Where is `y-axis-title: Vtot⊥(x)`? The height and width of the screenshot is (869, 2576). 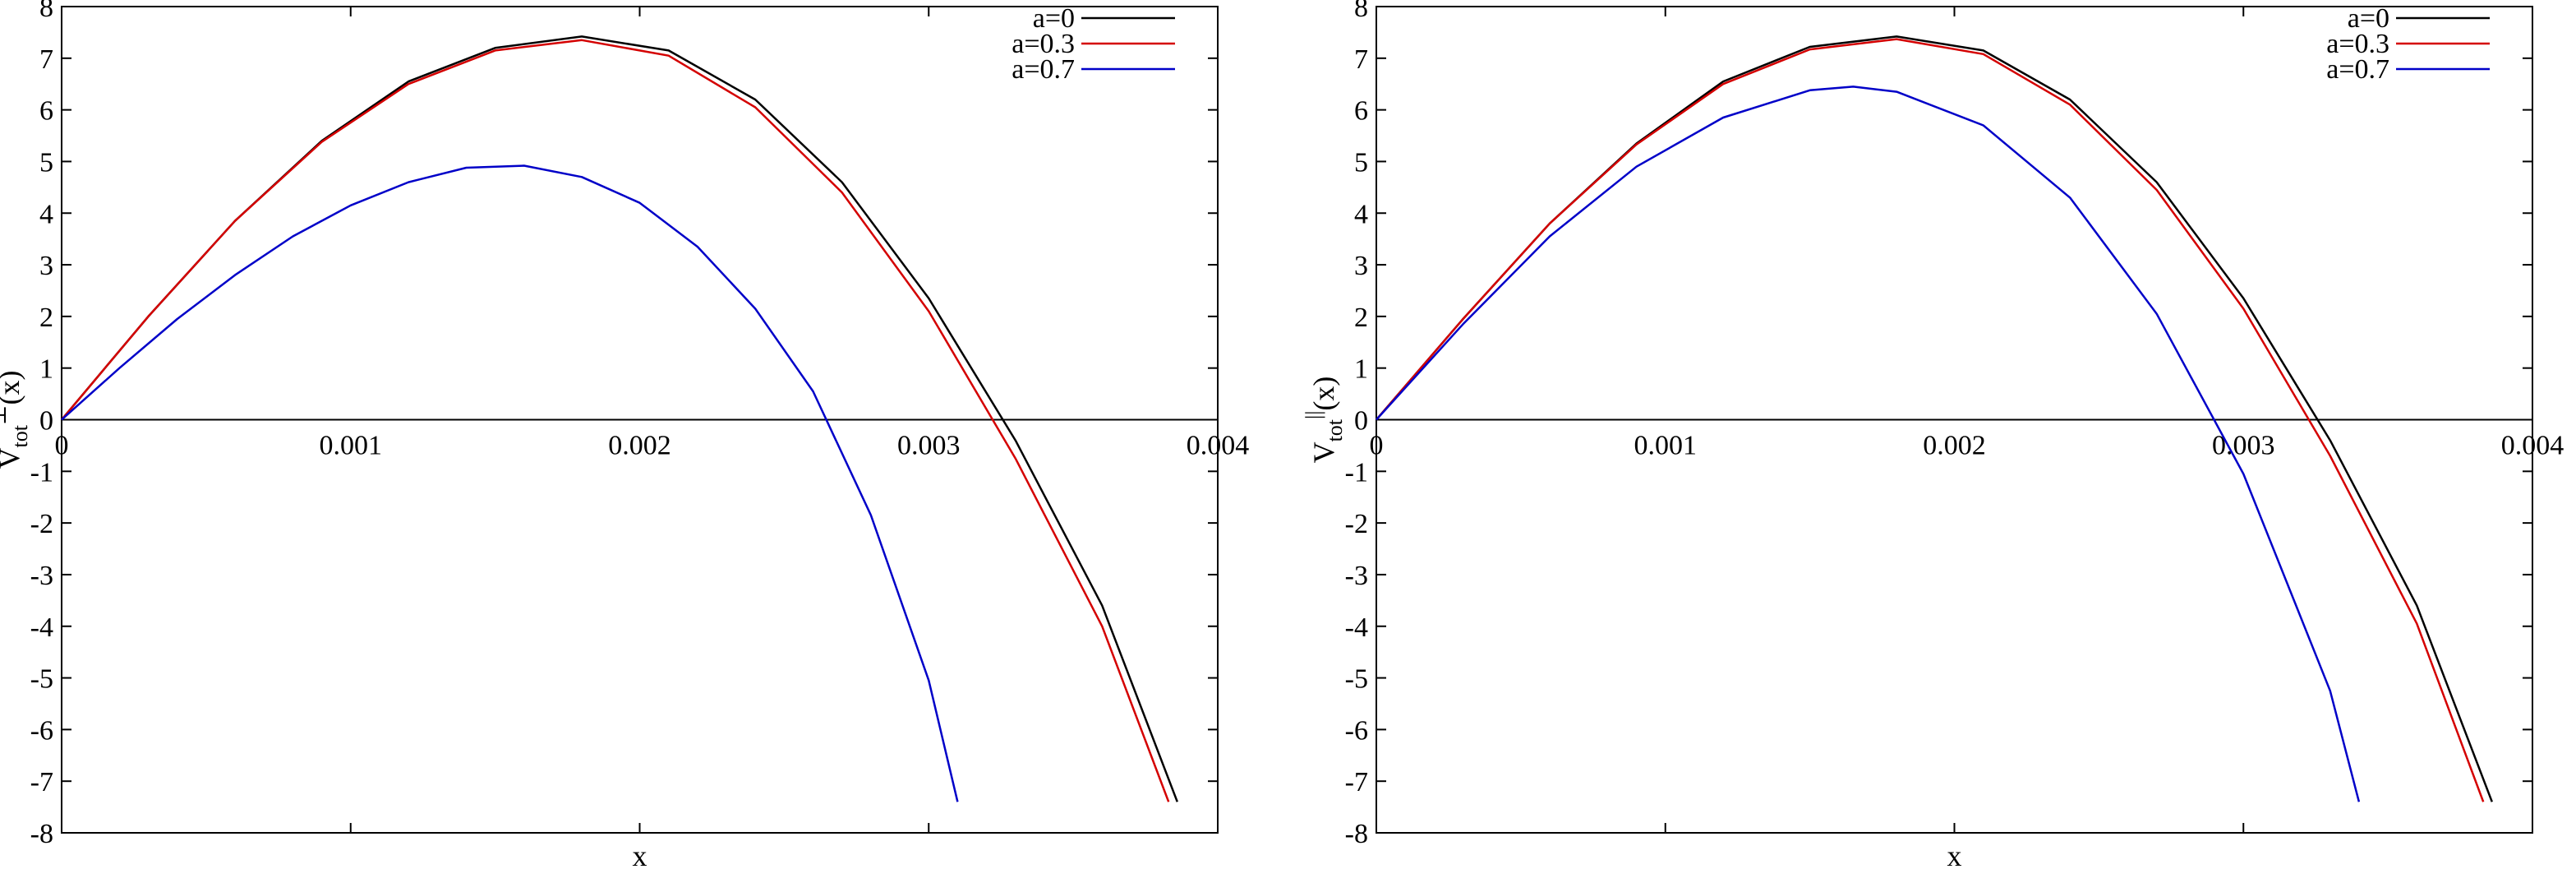 y-axis-title: Vtot⊥(x) is located at coordinates (16, 420).